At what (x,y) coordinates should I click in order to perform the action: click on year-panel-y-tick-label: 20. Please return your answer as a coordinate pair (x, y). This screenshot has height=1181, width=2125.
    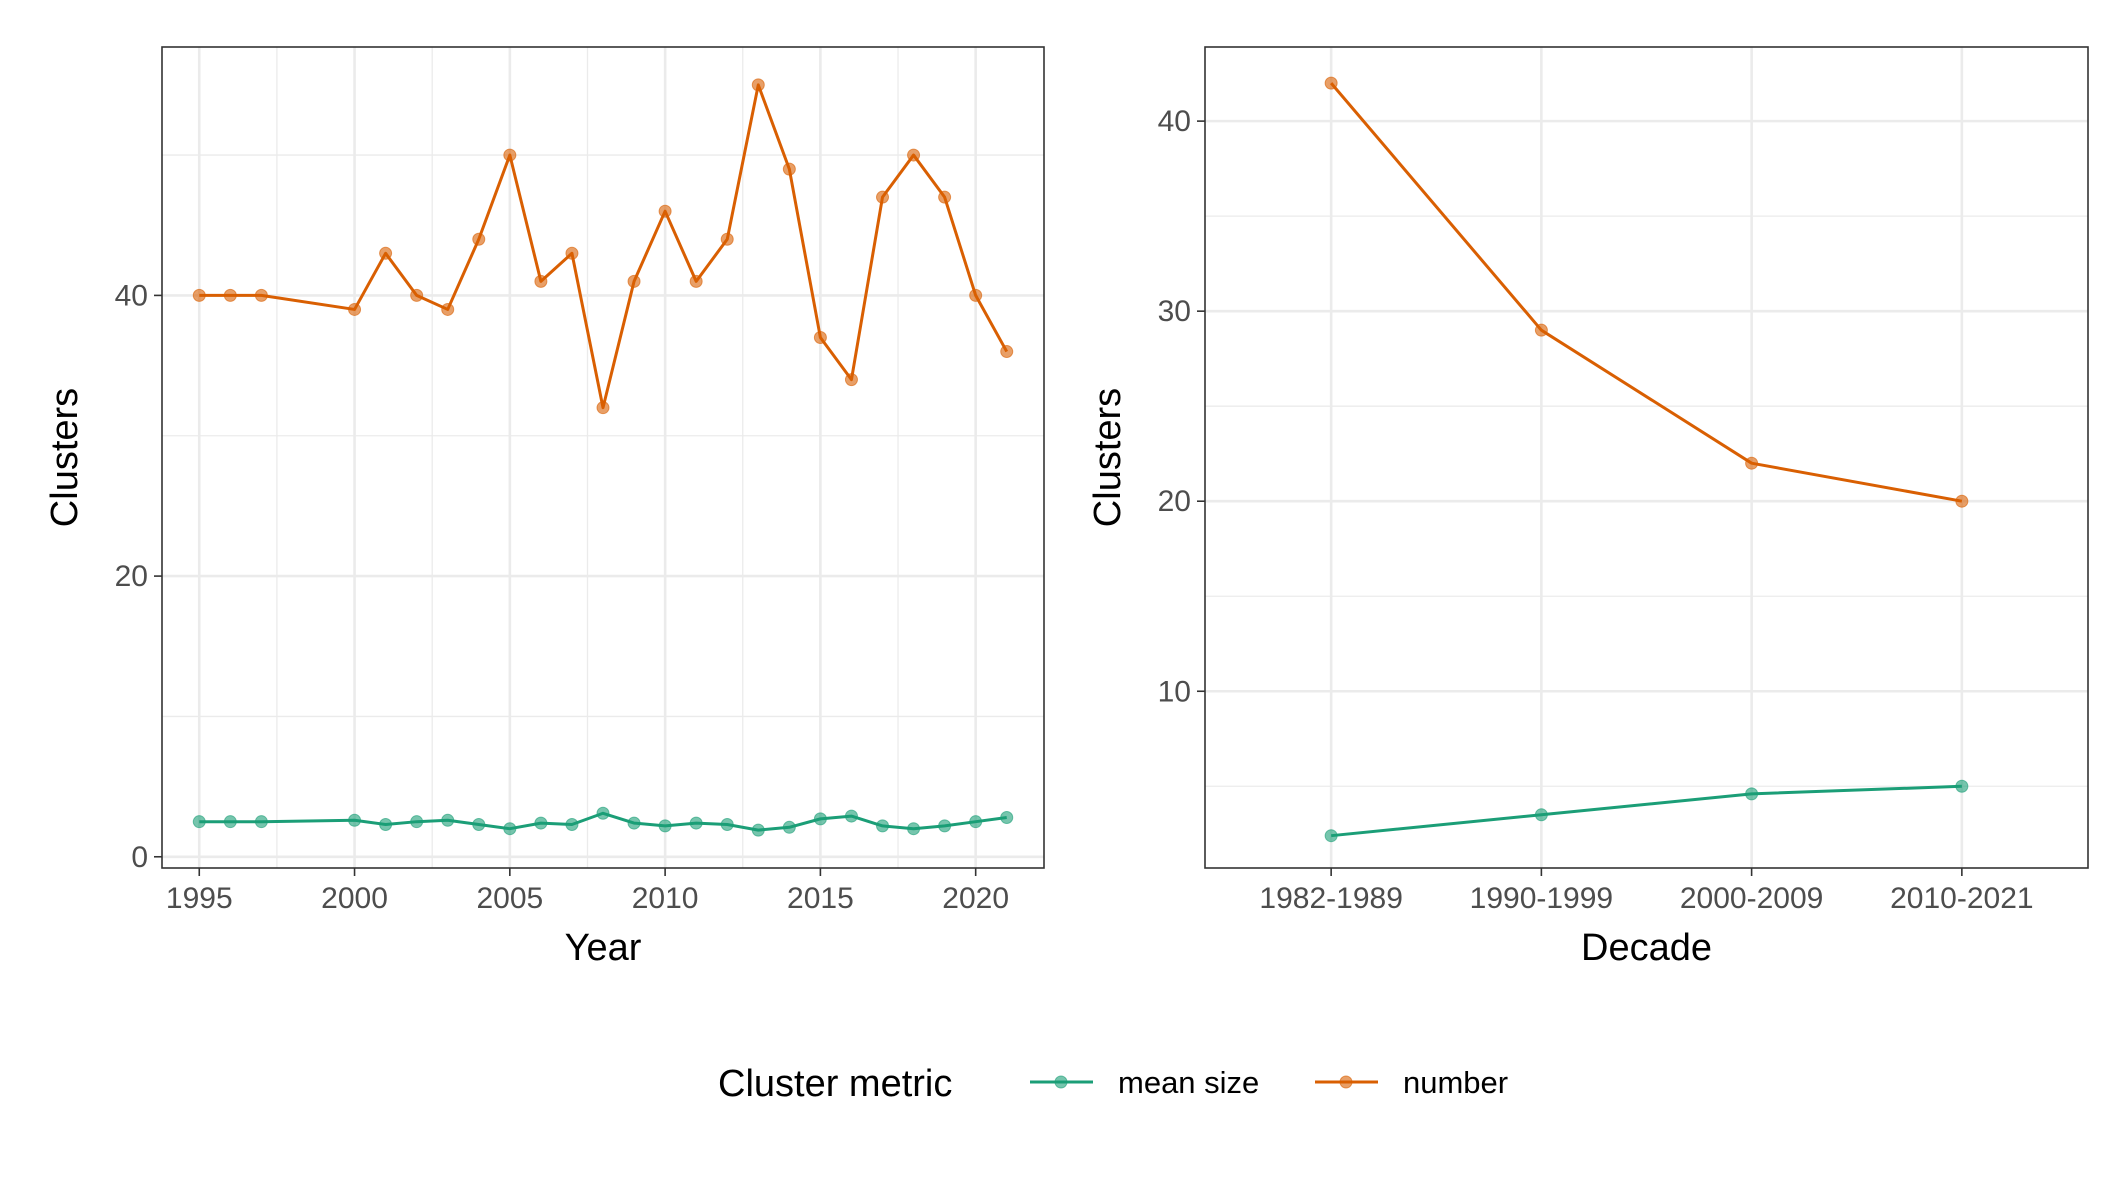
    Looking at the image, I should click on (131, 576).